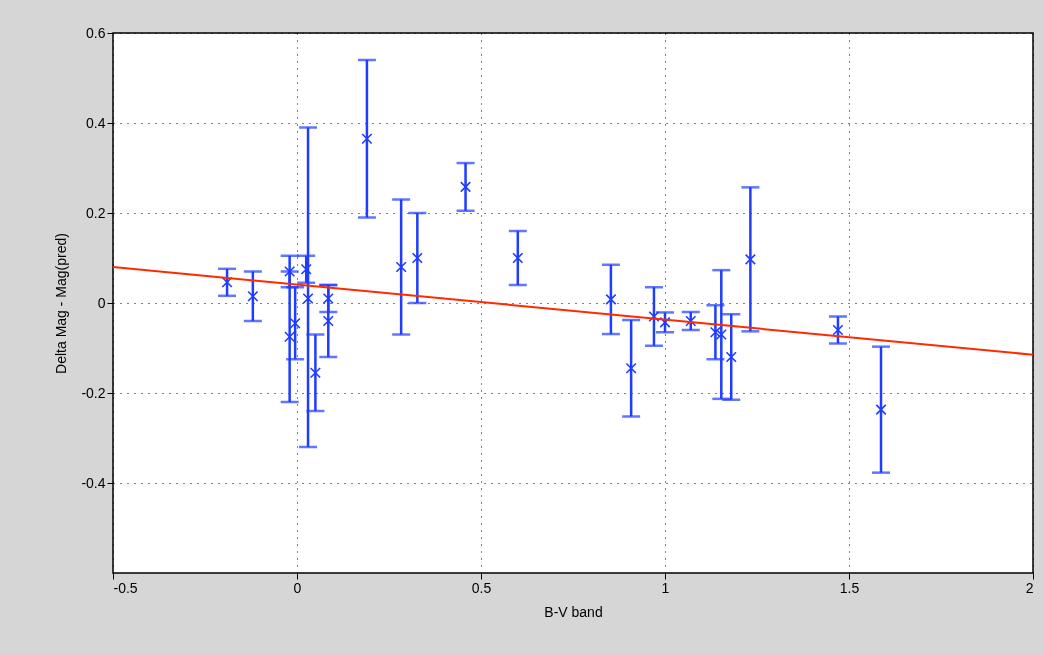  Describe the element at coordinates (125, 587) in the screenshot. I see `x-tick-label: -0.5` at that location.